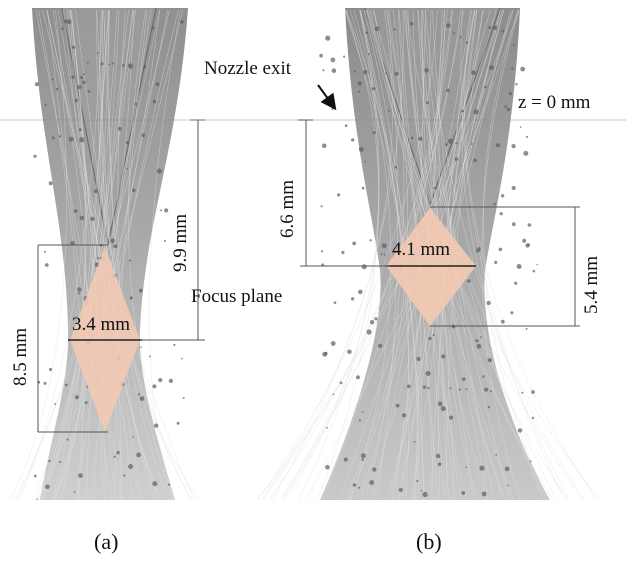  I want to click on waist-width-label-a: 3.4 mm, so click(101, 324).